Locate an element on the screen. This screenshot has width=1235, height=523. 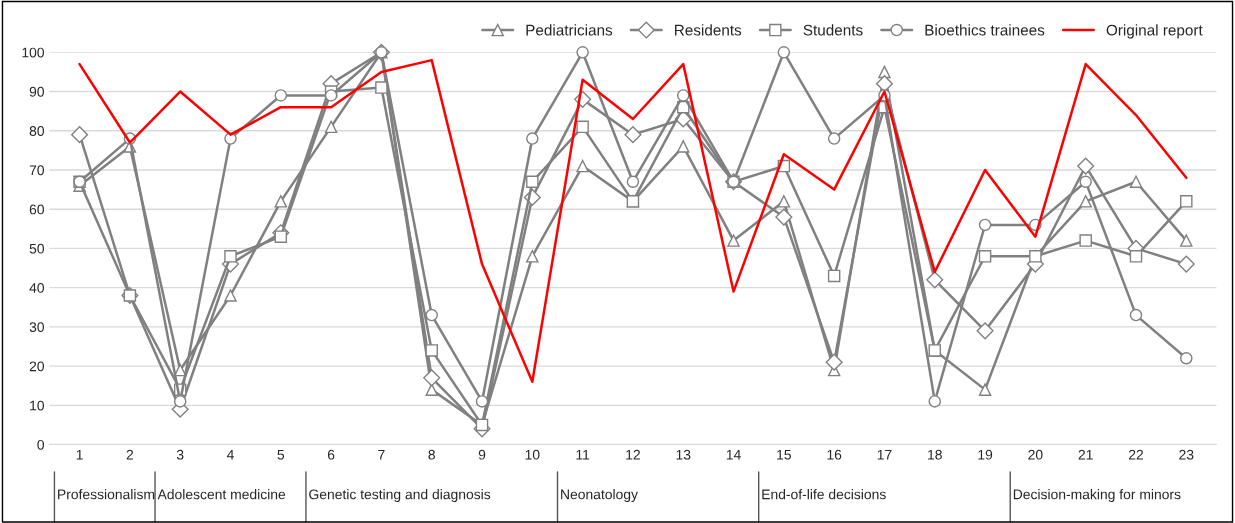
x-tick-label: 21 is located at coordinates (1085, 454).